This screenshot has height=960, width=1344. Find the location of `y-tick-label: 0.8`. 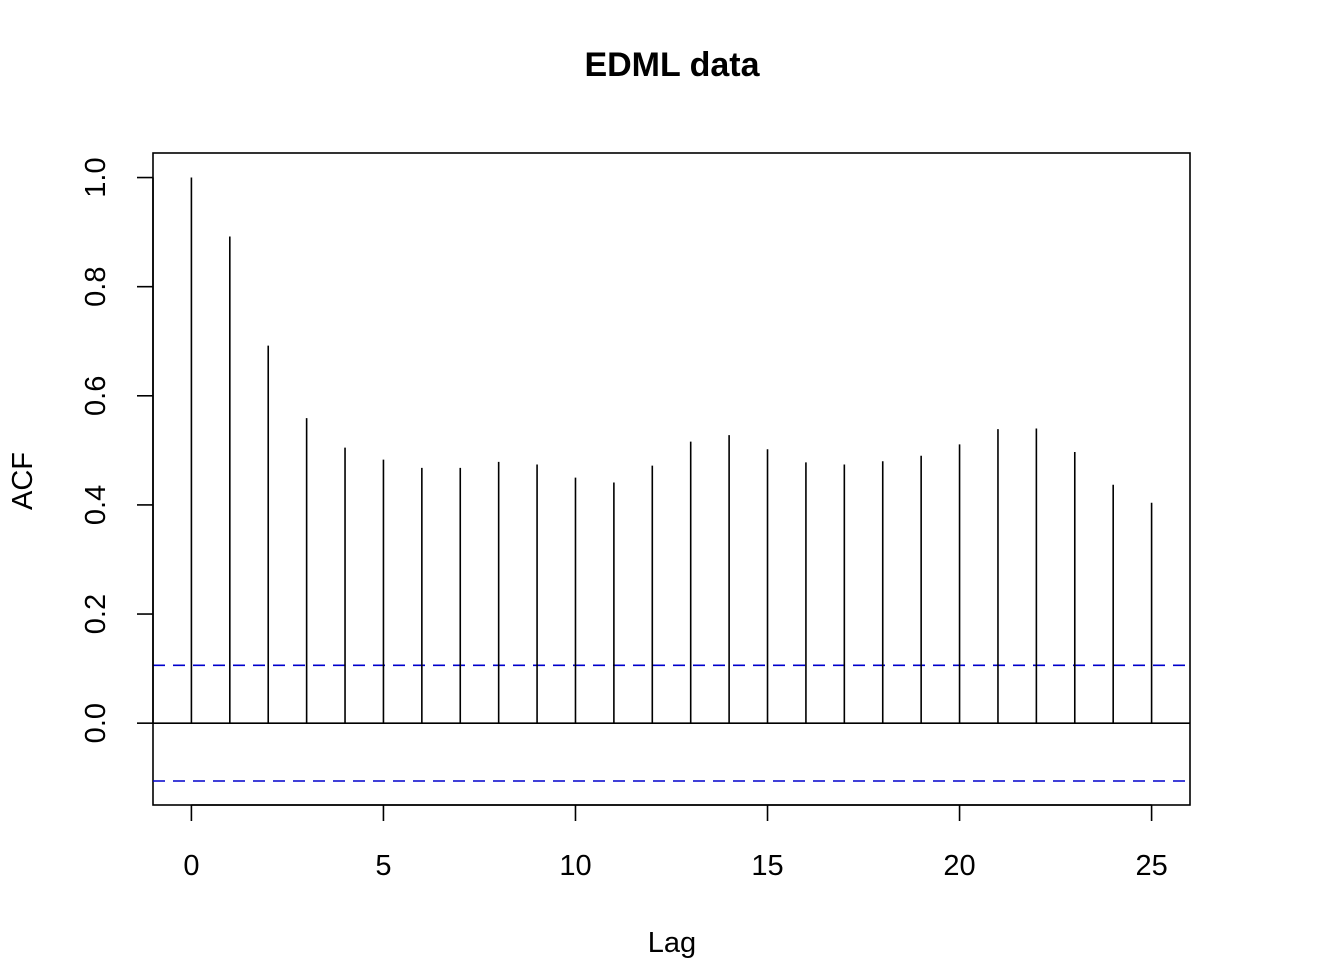

y-tick-label: 0.8 is located at coordinates (96, 287).